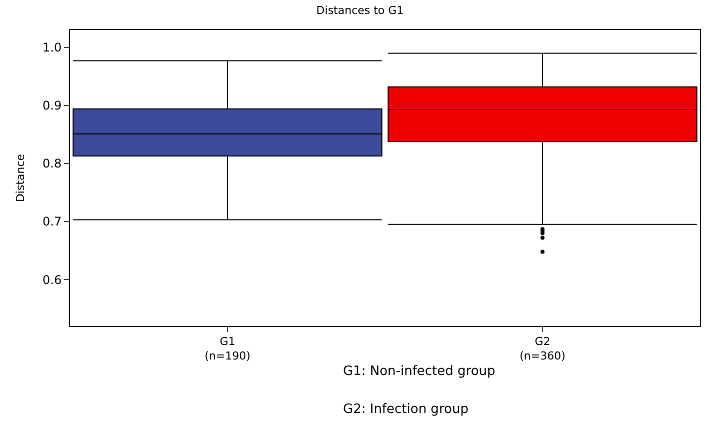  What do you see at coordinates (360, 11) in the screenshot?
I see `chart-title: Distances to G1` at bounding box center [360, 11].